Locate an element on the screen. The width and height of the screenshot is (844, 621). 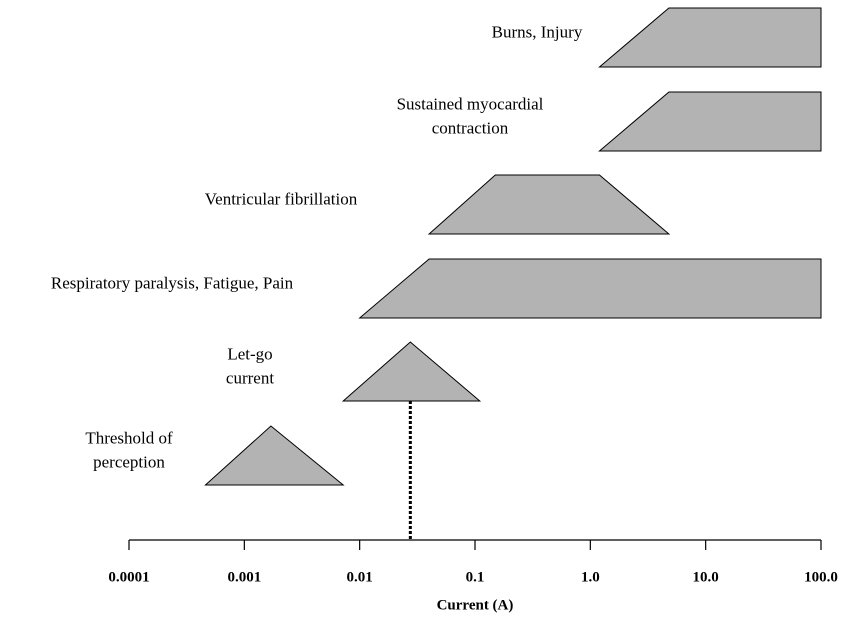
tick-label: 10.0 is located at coordinates (706, 577).